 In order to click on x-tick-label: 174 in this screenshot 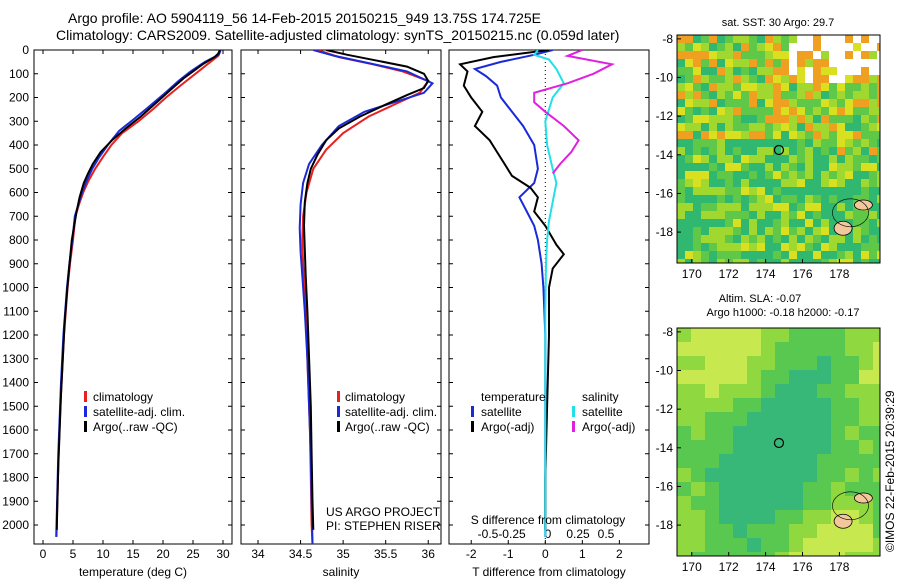, I will do `click(766, 274)`.